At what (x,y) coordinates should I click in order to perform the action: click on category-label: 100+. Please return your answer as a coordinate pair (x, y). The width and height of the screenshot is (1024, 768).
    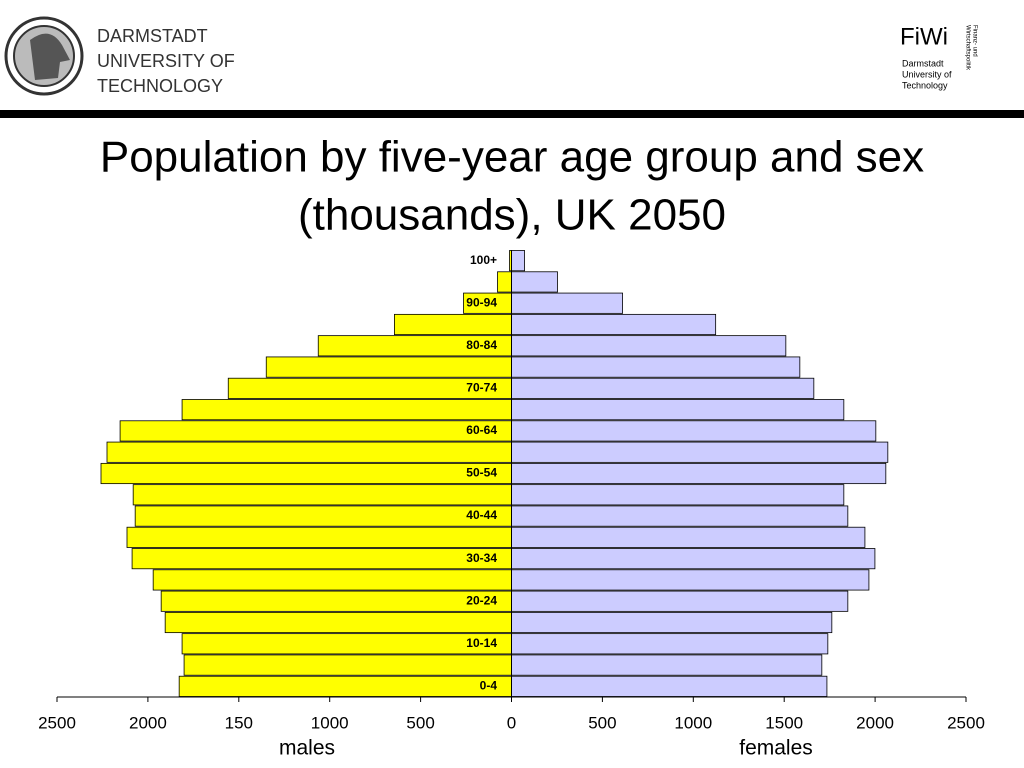
    Looking at the image, I should click on (483, 260).